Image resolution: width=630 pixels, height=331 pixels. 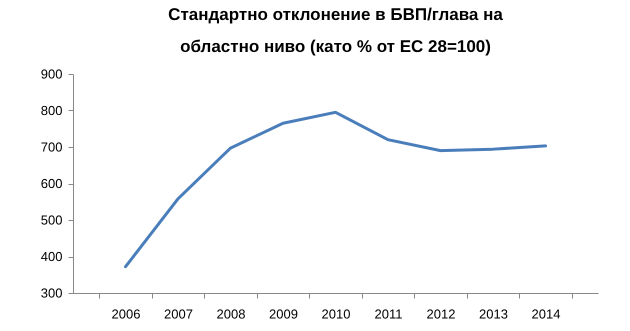 I want to click on x-tick-label: 2012, so click(x=441, y=314).